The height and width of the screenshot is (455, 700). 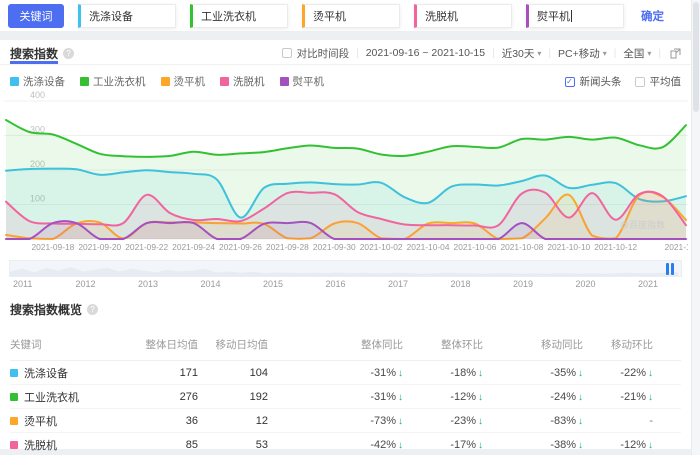 I want to click on legend-label: 洗涤设备, so click(x=44, y=82).